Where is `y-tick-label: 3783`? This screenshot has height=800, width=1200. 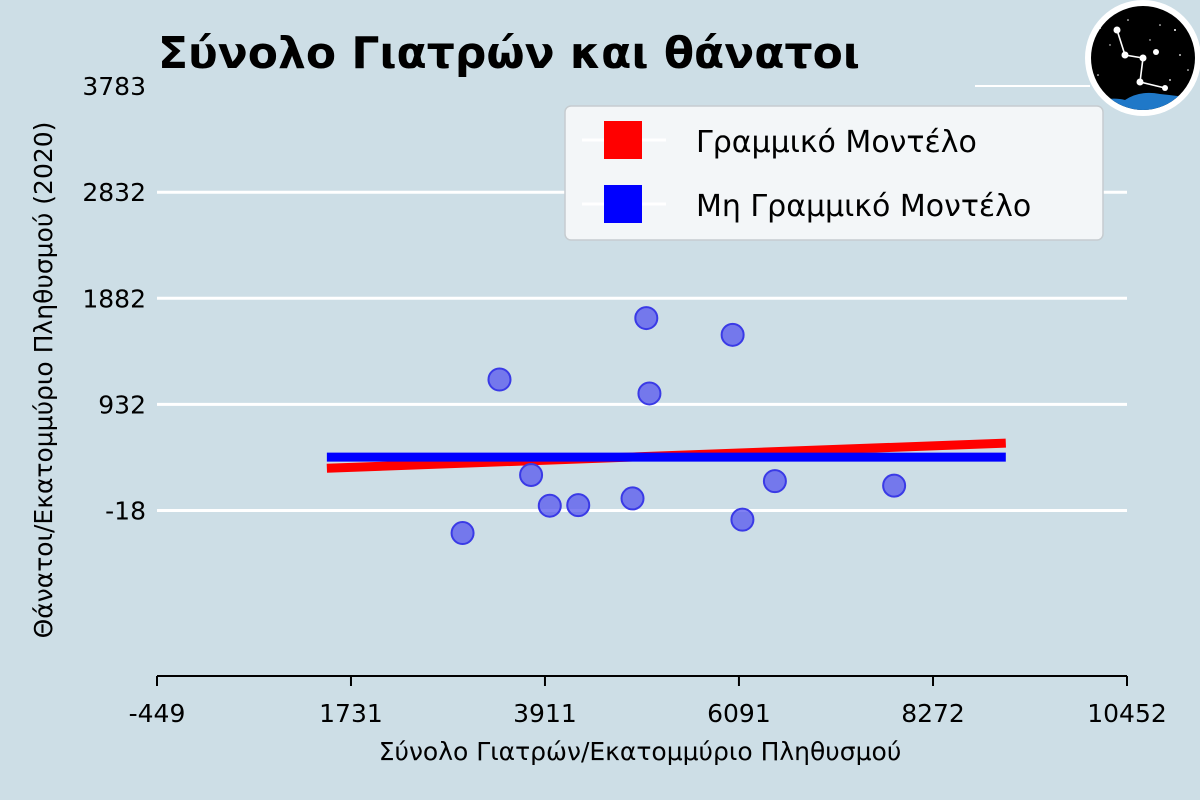 y-tick-label: 3783 is located at coordinates (114, 86).